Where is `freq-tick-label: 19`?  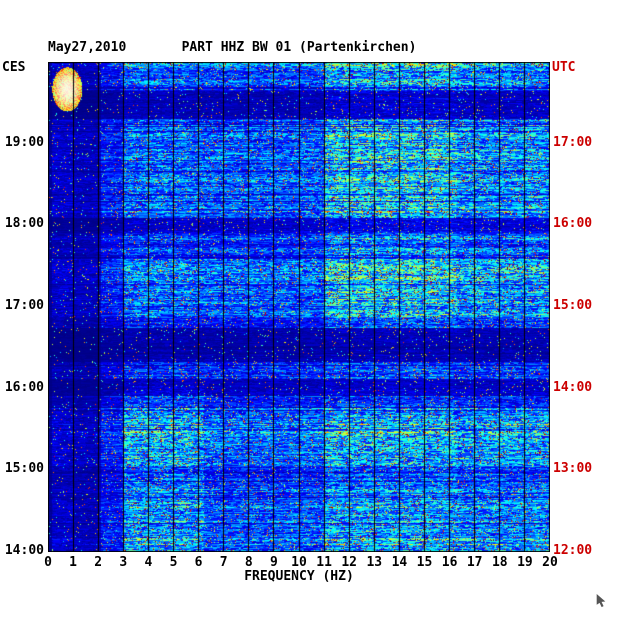
freq-tick-label: 19 is located at coordinates (525, 562).